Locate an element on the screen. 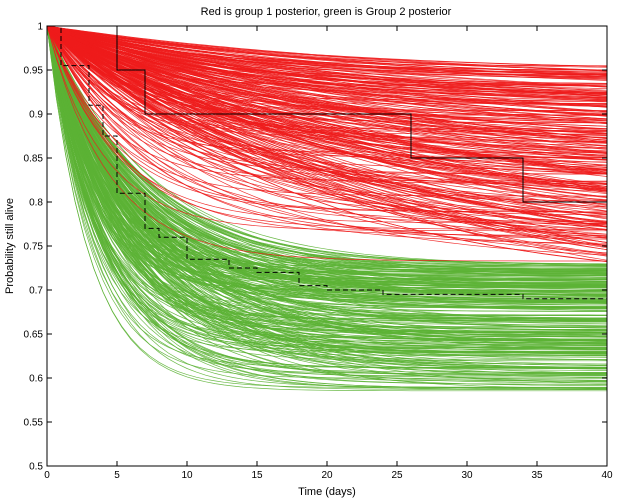 This screenshot has height=501, width=617. x-tick-label: 25 is located at coordinates (397, 475).